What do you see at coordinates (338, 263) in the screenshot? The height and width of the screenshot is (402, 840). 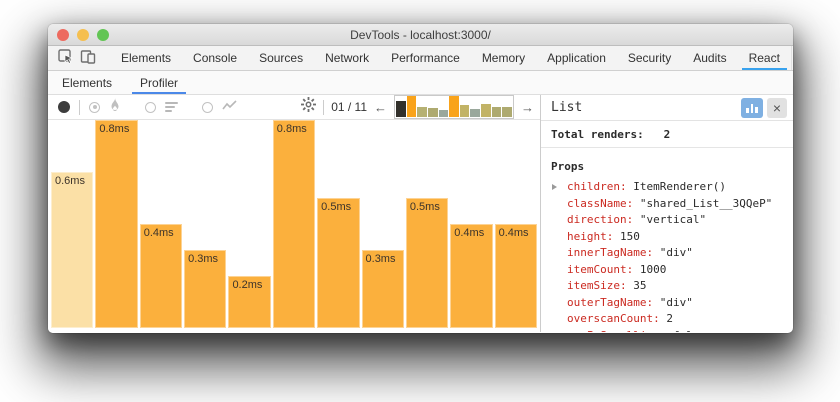 I see `render-bar-7: 0.5ms` at bounding box center [338, 263].